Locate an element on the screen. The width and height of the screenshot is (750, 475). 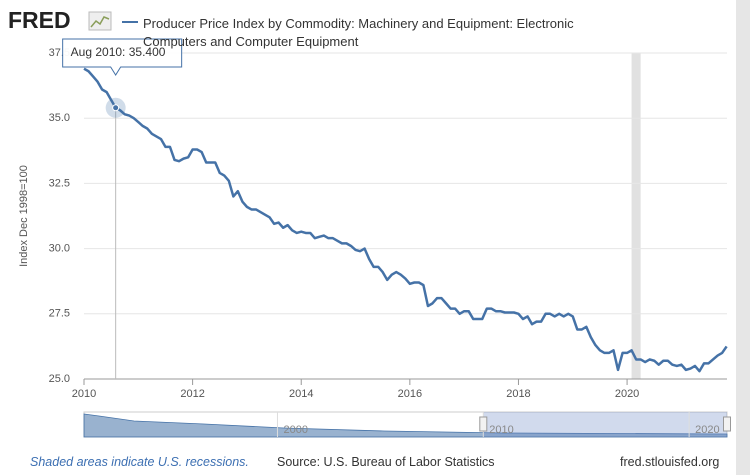
navigator-tick-label: 2010 is located at coordinates (501, 430).